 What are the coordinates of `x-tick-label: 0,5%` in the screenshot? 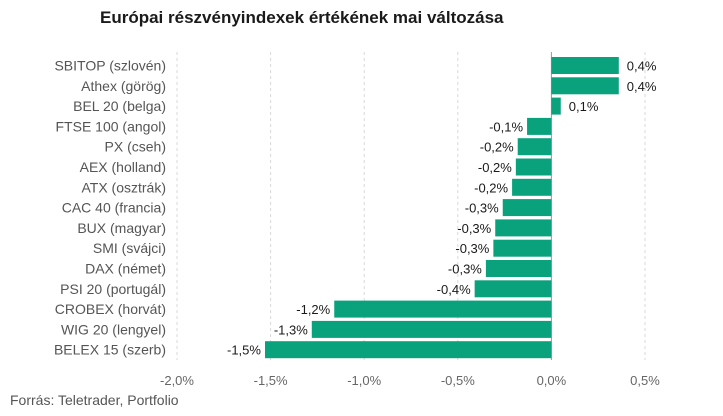 It's located at (645, 380).